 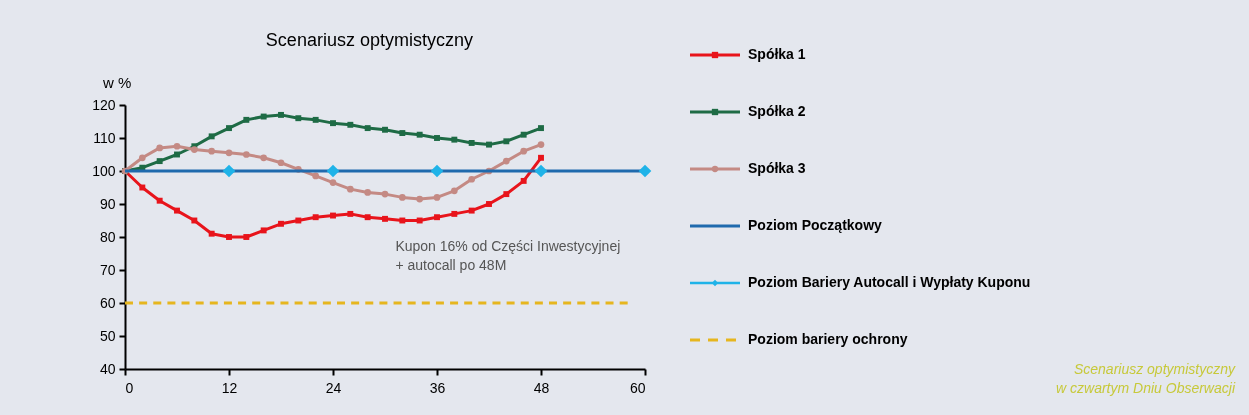 I want to click on y-tick-label: 110, so click(x=104, y=137).